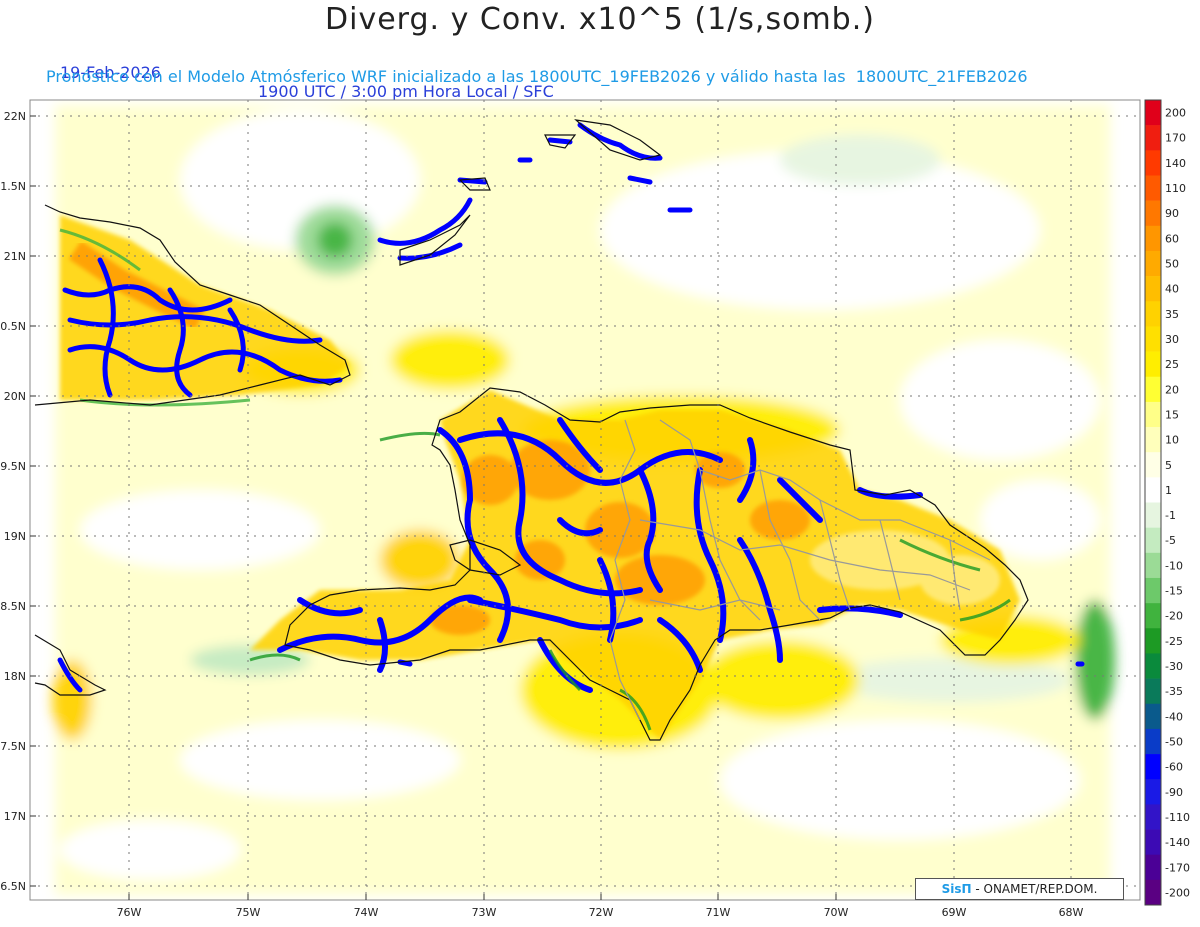 The width and height of the screenshot is (1200, 927). What do you see at coordinates (366, 912) in the screenshot?
I see `lon-label: 74W` at bounding box center [366, 912].